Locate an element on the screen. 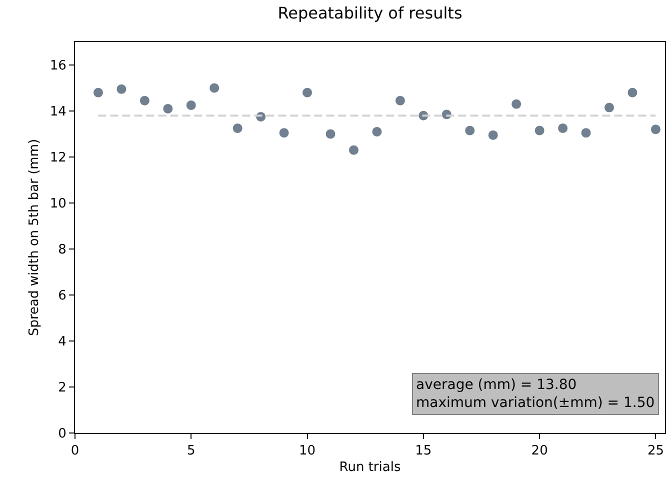 The height and width of the screenshot is (487, 666). y-tick-label: 4 is located at coordinates (62, 342).